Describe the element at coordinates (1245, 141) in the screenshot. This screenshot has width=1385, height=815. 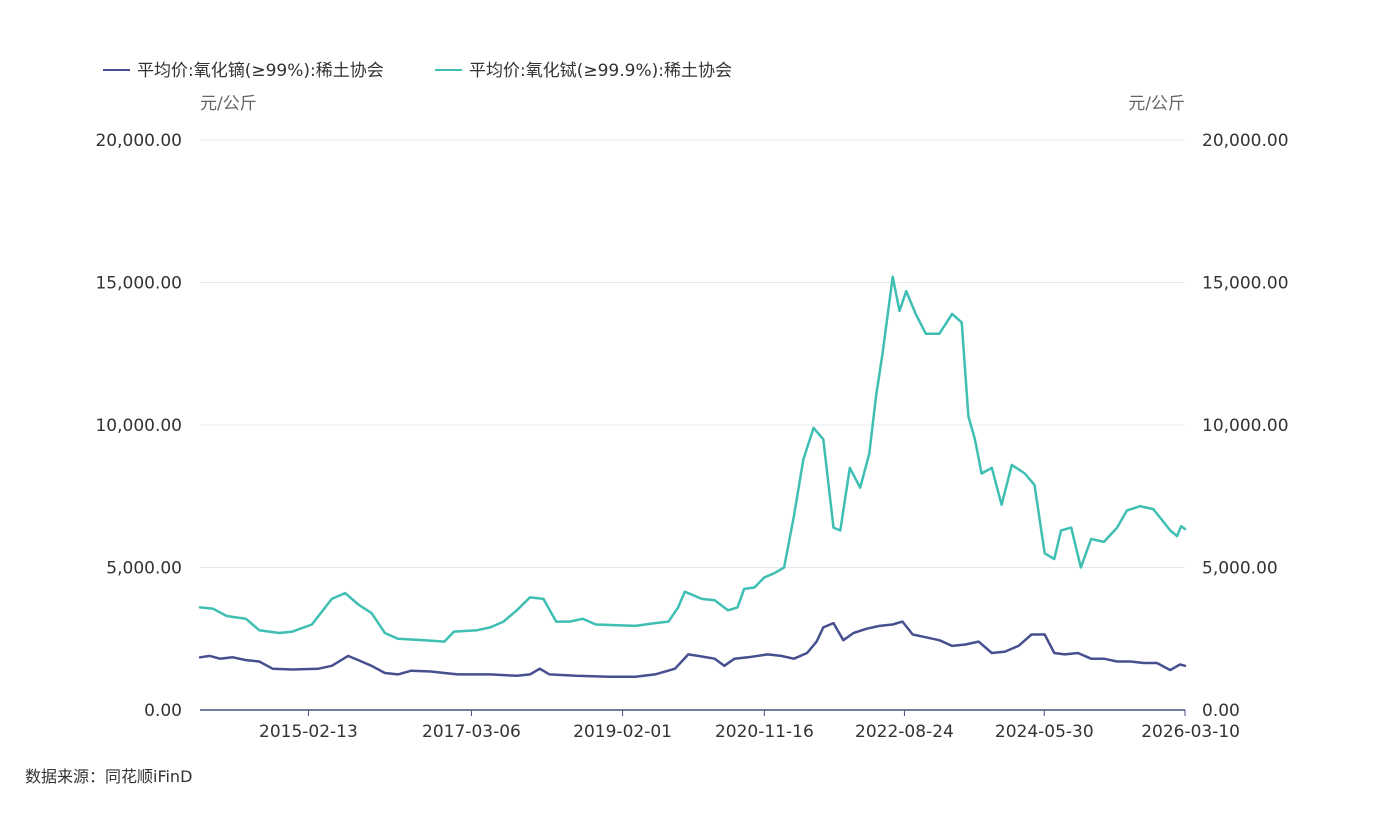
I see `y-right-tick-label: 20,000.00` at that location.